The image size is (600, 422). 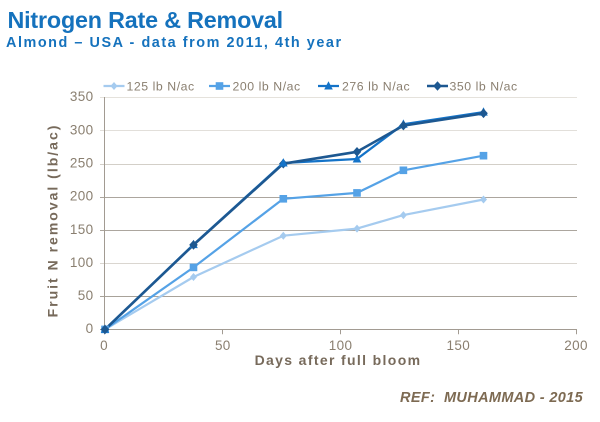 What do you see at coordinates (52, 221) in the screenshot?
I see `svg-text: Fruit N removal (lb/ac)` at bounding box center [52, 221].